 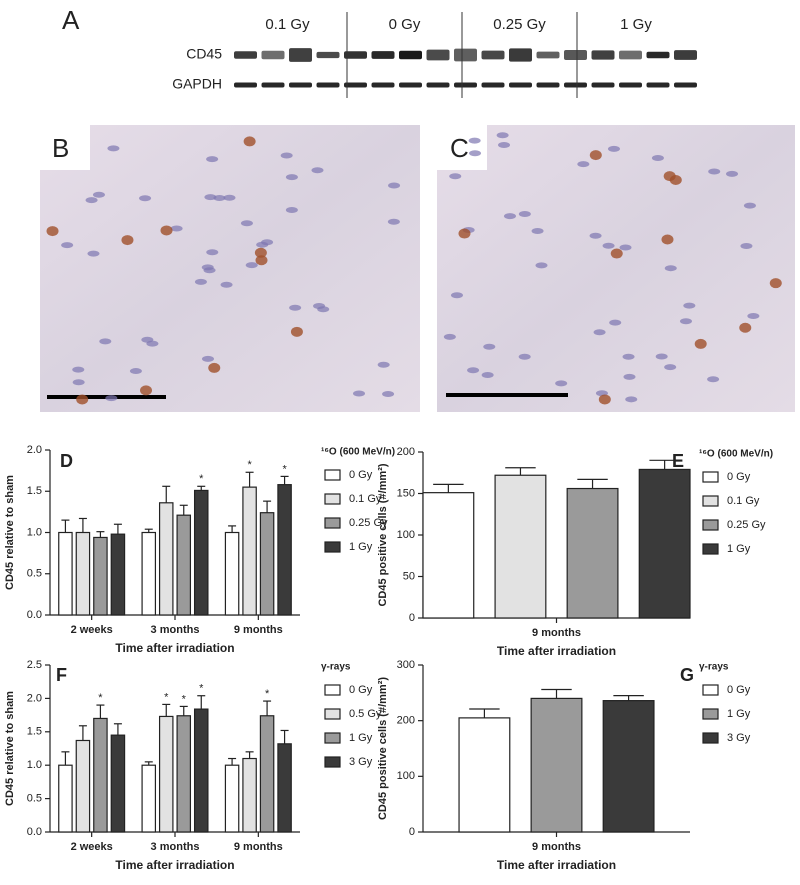 I want to click on y-tick-label: 300, so click(x=406, y=665).